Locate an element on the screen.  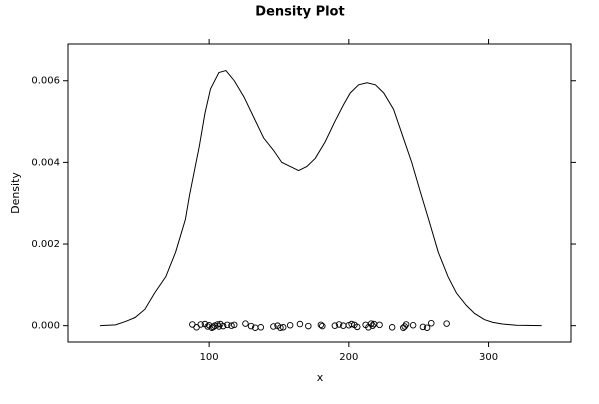
y-tick-label: 0.002 is located at coordinates (45, 244).